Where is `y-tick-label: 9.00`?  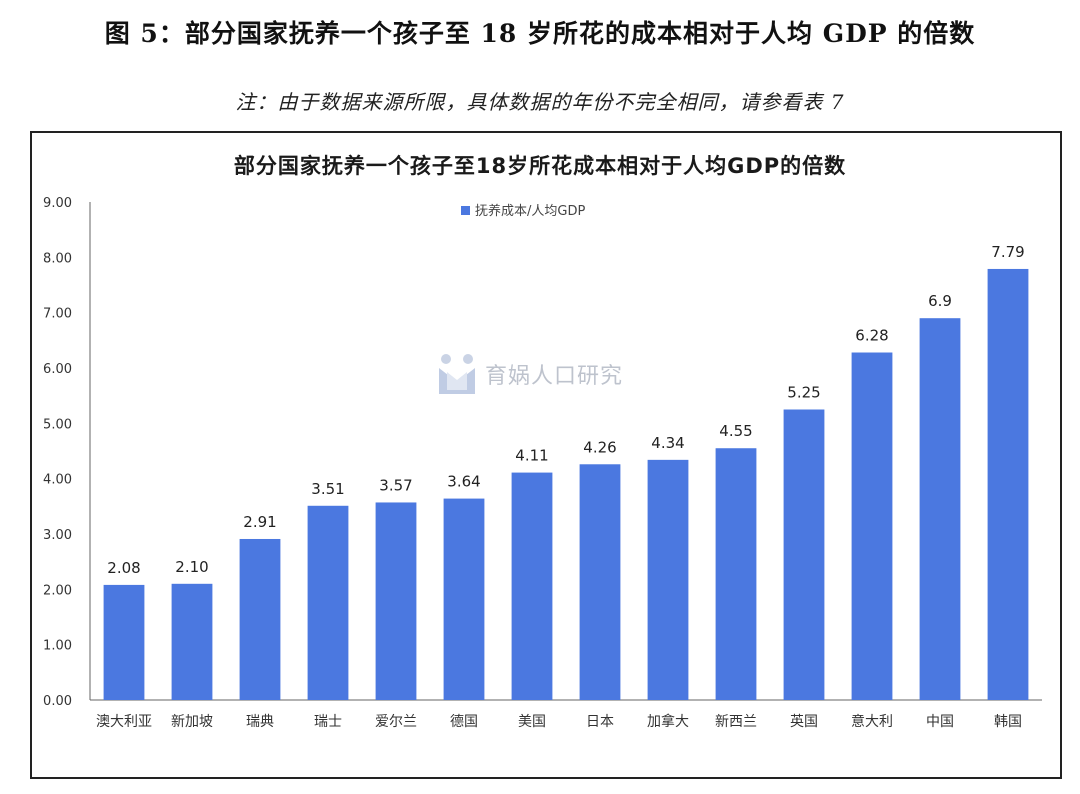
y-tick-label: 9.00 is located at coordinates (57, 203).